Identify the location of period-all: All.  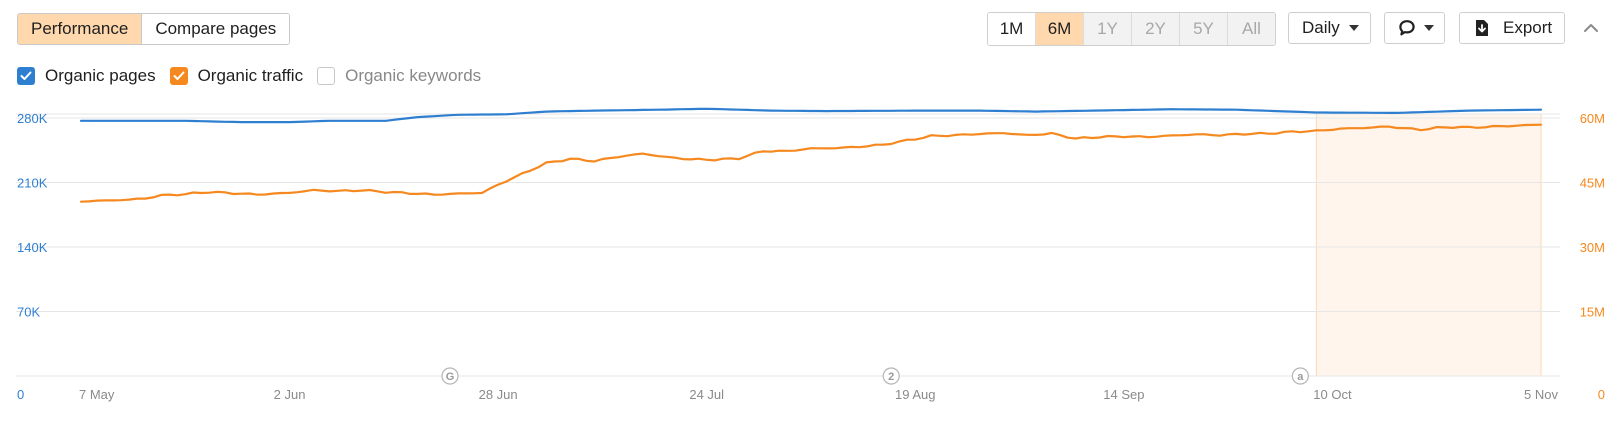
(1251, 29).